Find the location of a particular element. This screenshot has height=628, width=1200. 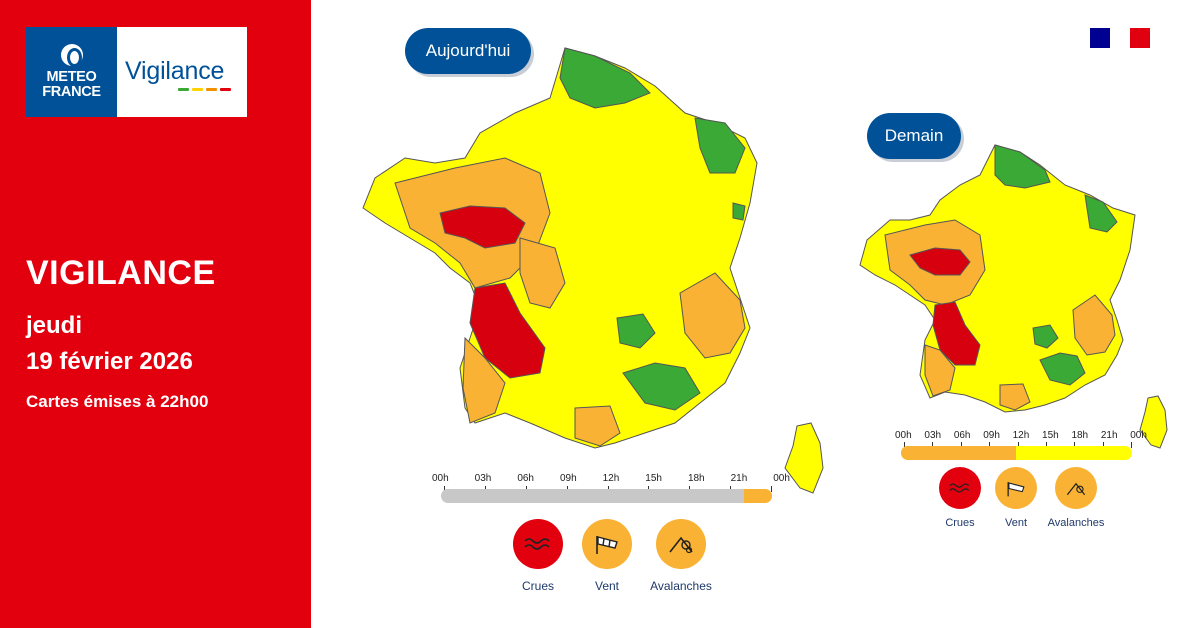

tomorrow-region-orange-alps is located at coordinates (1094, 325).